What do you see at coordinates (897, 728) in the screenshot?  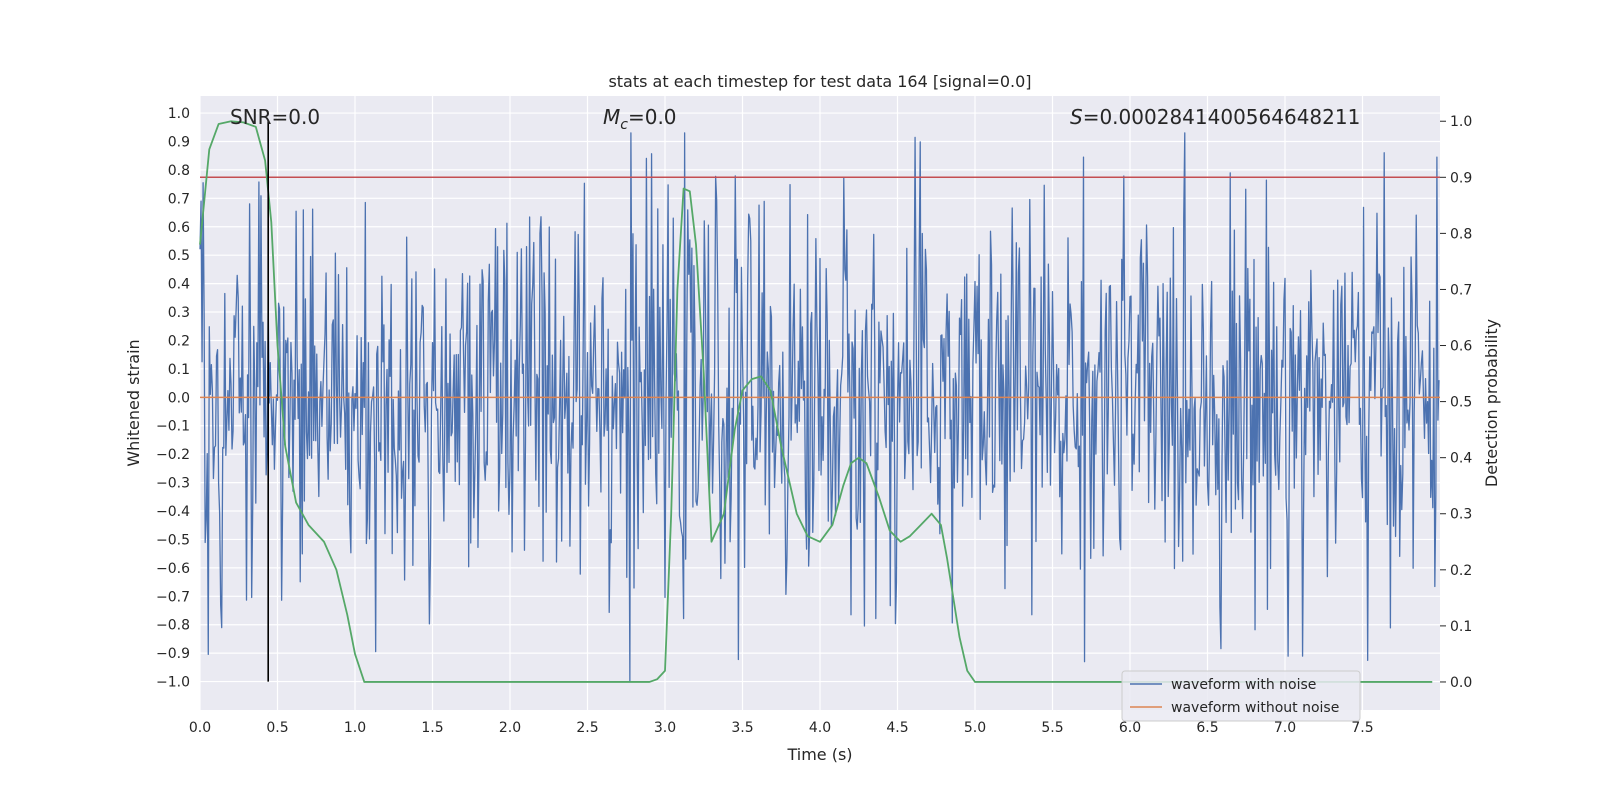 I see `x-tick-label: 4.5` at bounding box center [897, 728].